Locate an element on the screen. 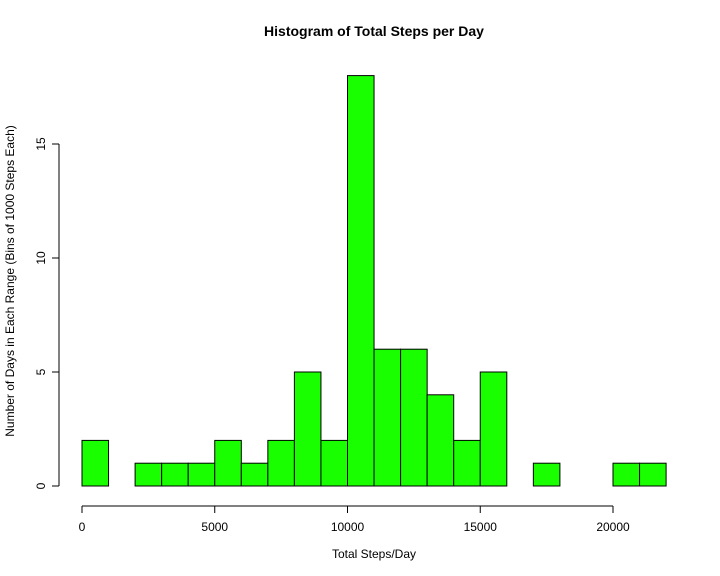  y-axis: 0 5 10 15 is located at coordinates (47, 313).